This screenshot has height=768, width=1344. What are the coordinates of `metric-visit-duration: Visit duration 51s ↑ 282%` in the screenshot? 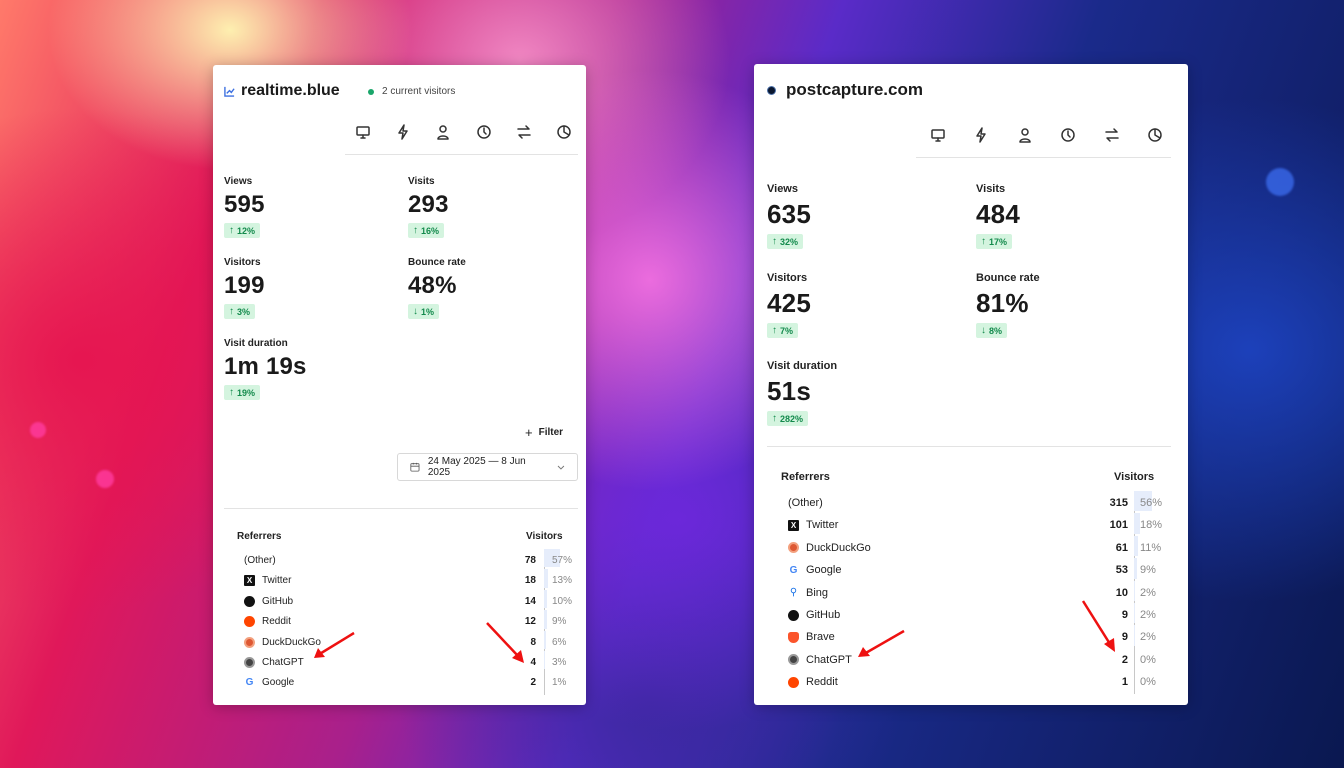 It's located at (802, 393).